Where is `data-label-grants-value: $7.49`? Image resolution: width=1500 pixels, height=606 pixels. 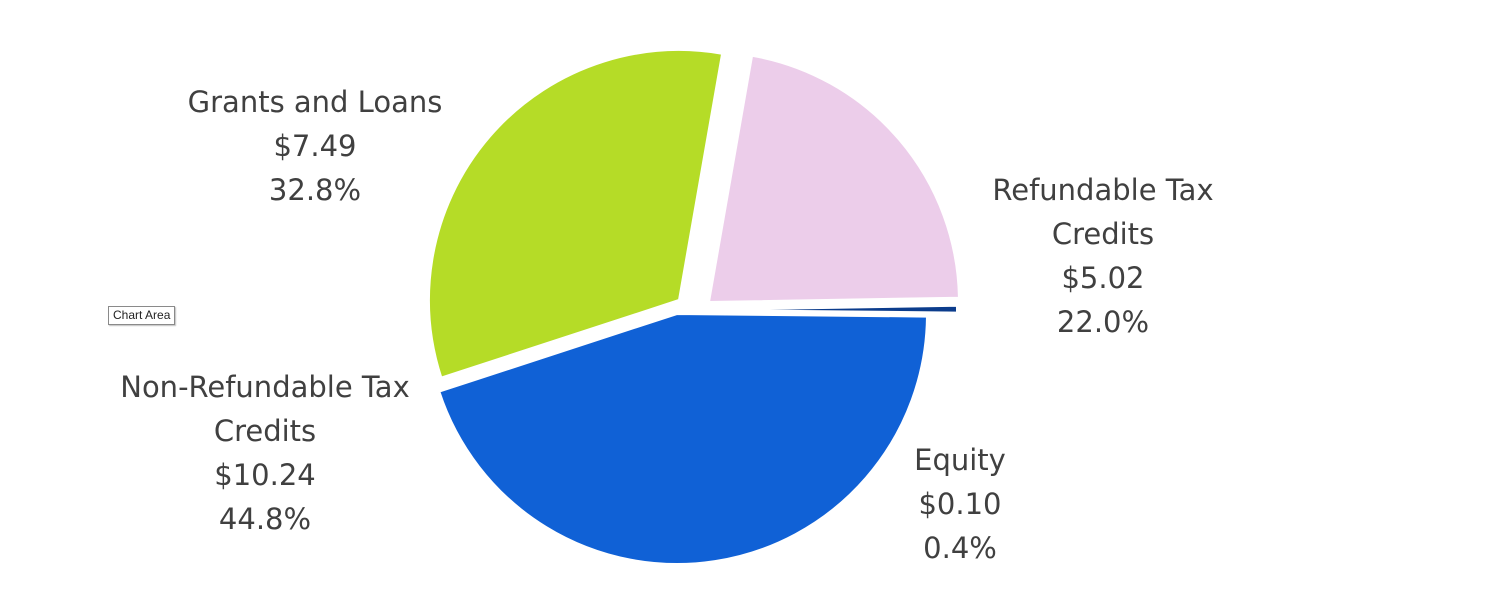
data-label-grants-value: $7.49 is located at coordinates (315, 146).